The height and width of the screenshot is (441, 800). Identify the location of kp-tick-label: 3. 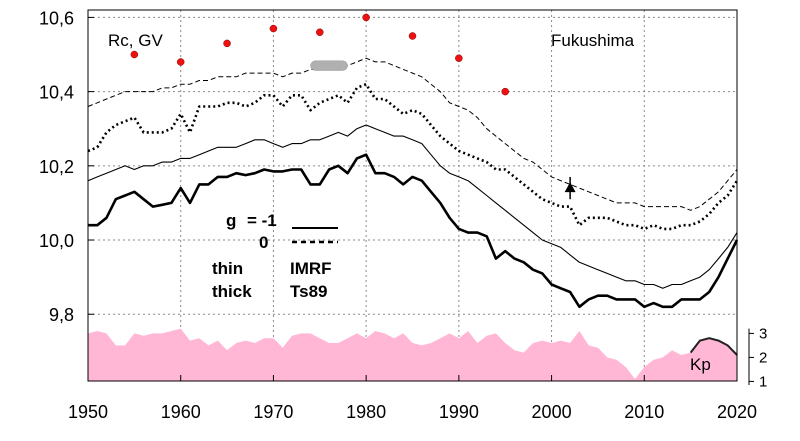
(763, 333).